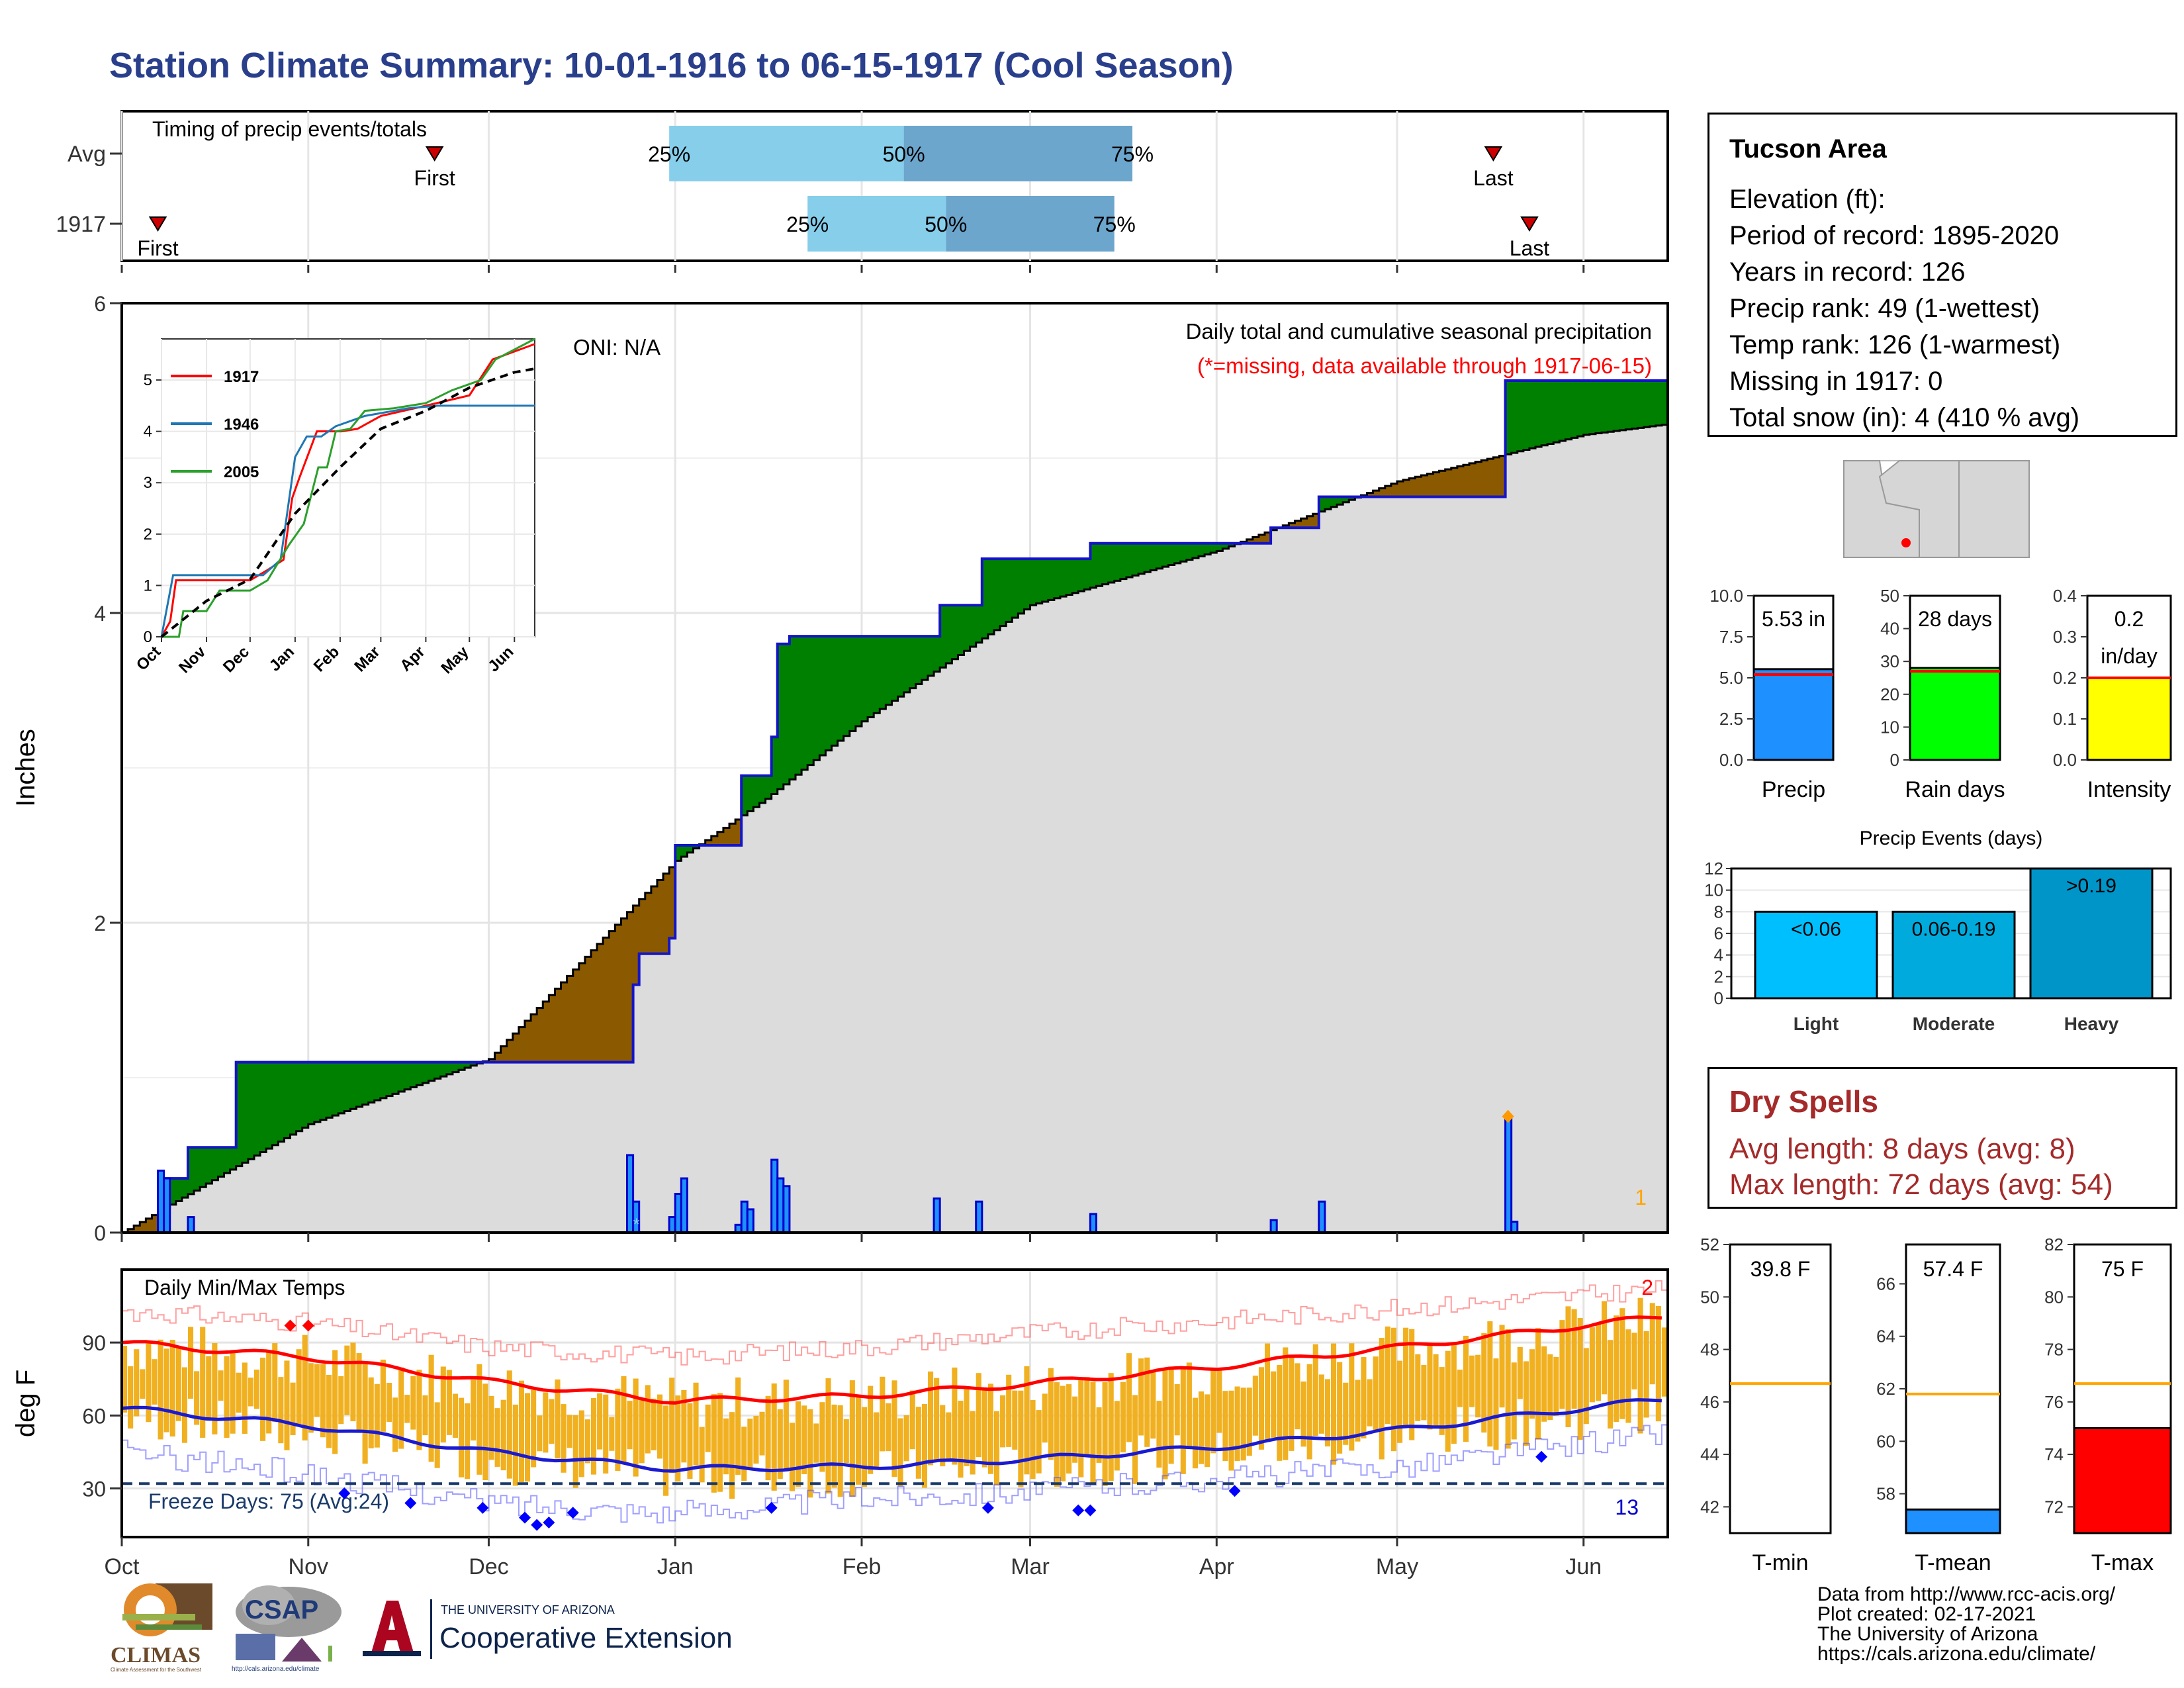 The width and height of the screenshot is (2184, 1688). I want to click on csap-logo: CSAP http://cals.arizona.edu/climate, so click(288, 1628).